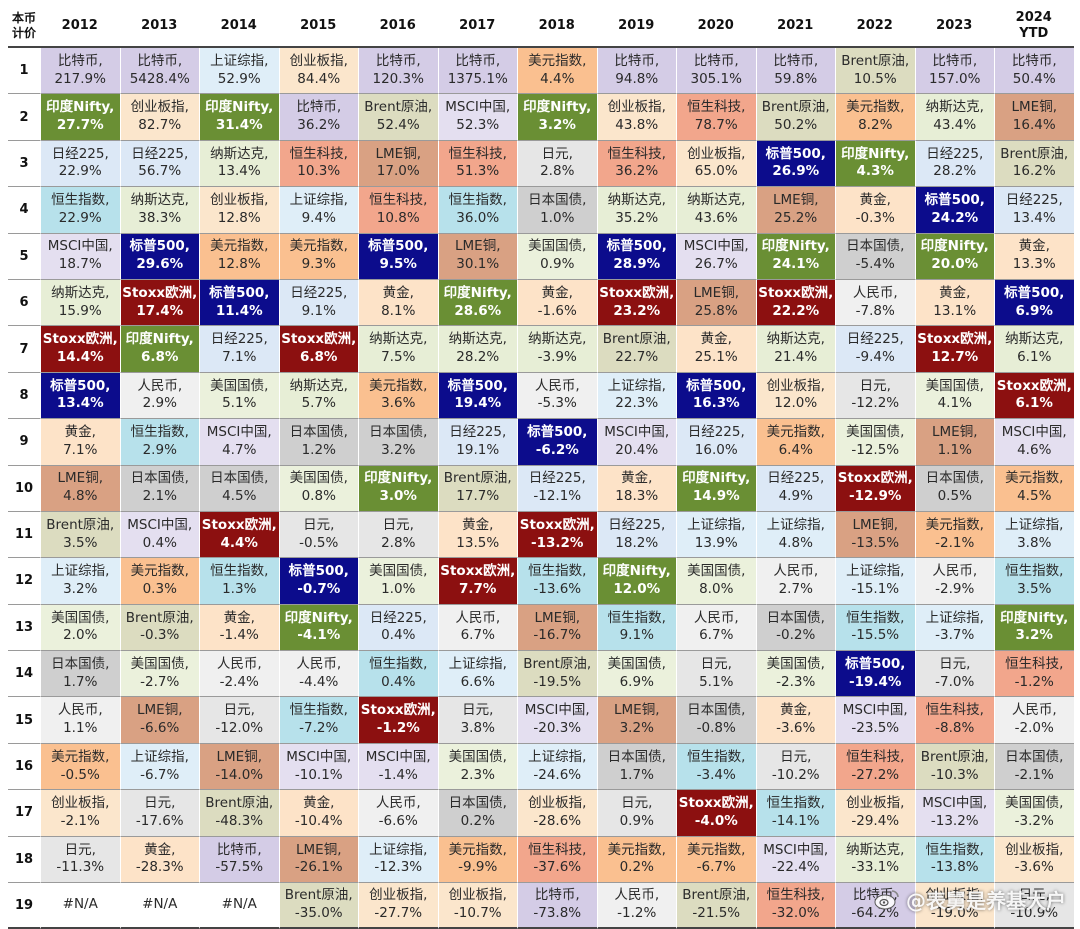  Describe the element at coordinates (1034, 117) in the screenshot. I see `table-cell: LME铜, 16.4%` at that location.